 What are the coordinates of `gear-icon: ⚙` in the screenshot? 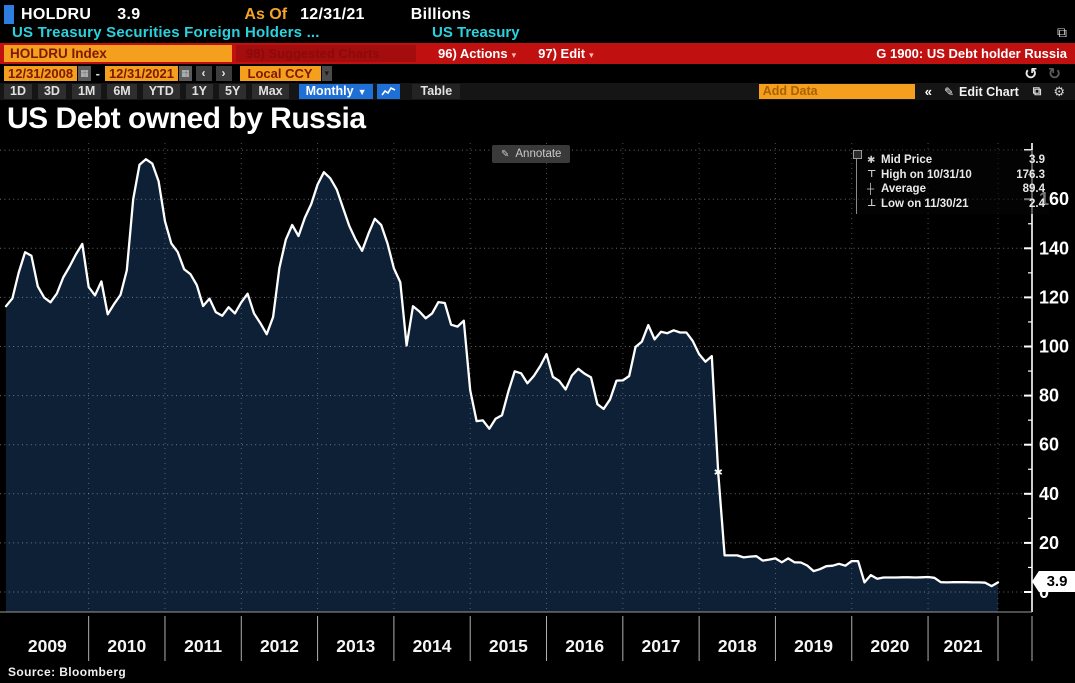 It's located at (1059, 91).